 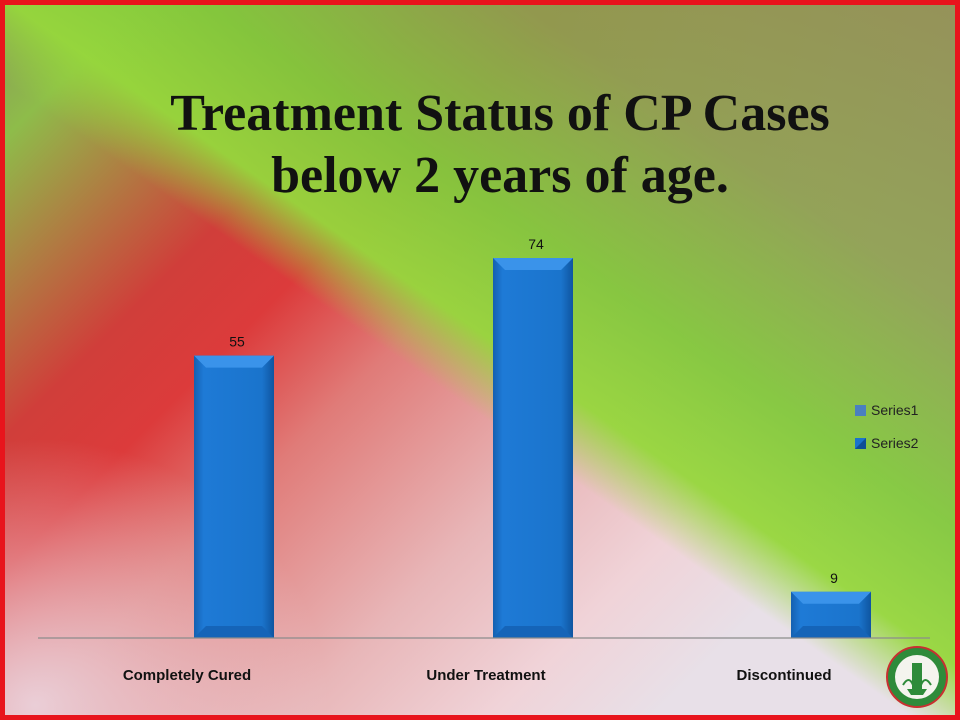 What do you see at coordinates (237, 342) in the screenshot?
I see `data-label: 55` at bounding box center [237, 342].